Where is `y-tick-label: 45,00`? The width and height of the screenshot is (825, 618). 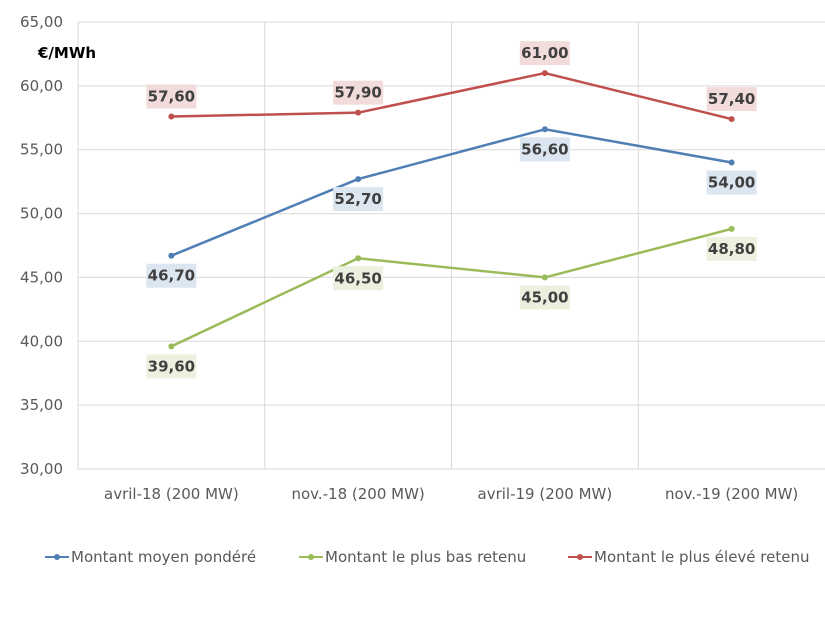 y-tick-label: 45,00 is located at coordinates (41, 277).